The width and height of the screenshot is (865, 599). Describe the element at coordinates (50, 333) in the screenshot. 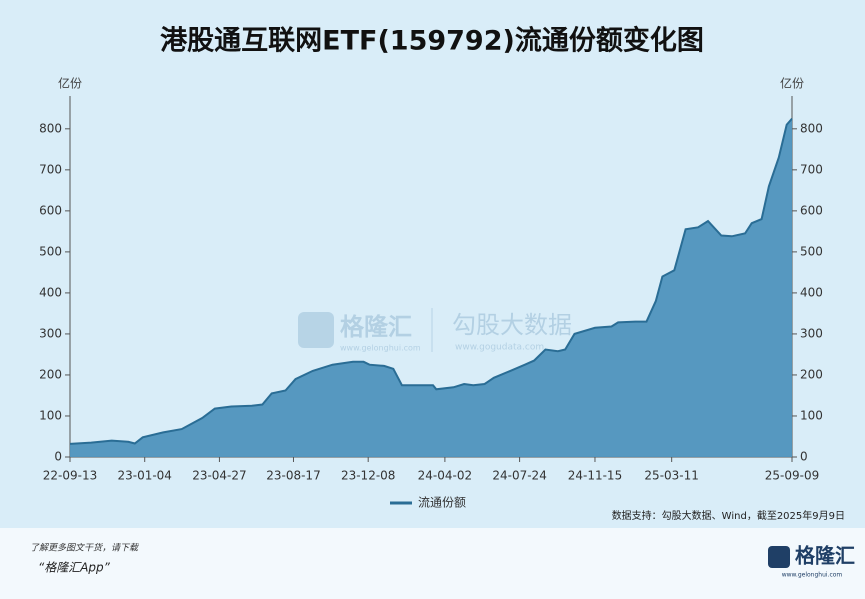

I see `y-tick-label: 300` at that location.